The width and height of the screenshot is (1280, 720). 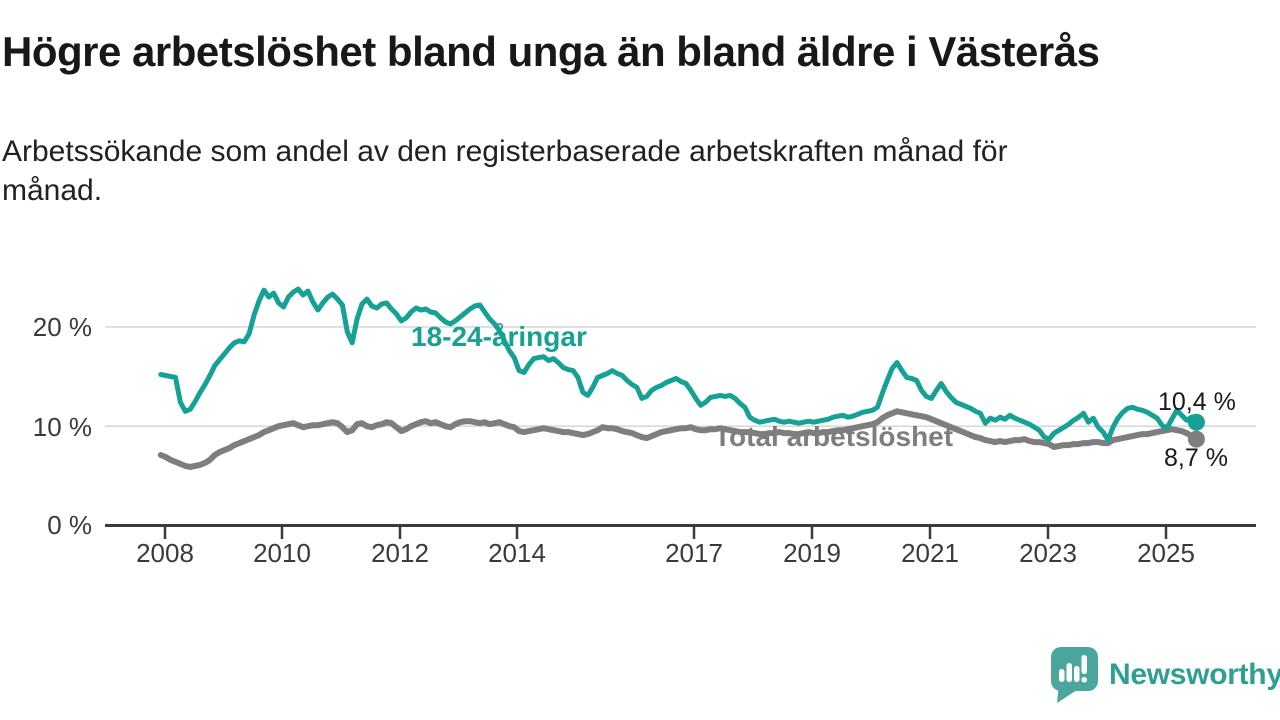 What do you see at coordinates (1196, 458) in the screenshot?
I see `value-label-1: 8,7 %` at bounding box center [1196, 458].